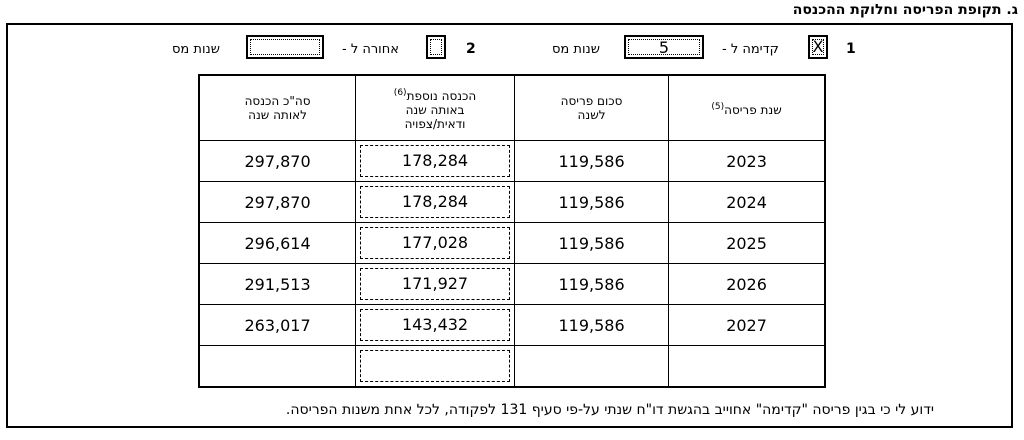 The height and width of the screenshot is (440, 1024). I want to click on option1-check-mark: X, so click(818, 46).